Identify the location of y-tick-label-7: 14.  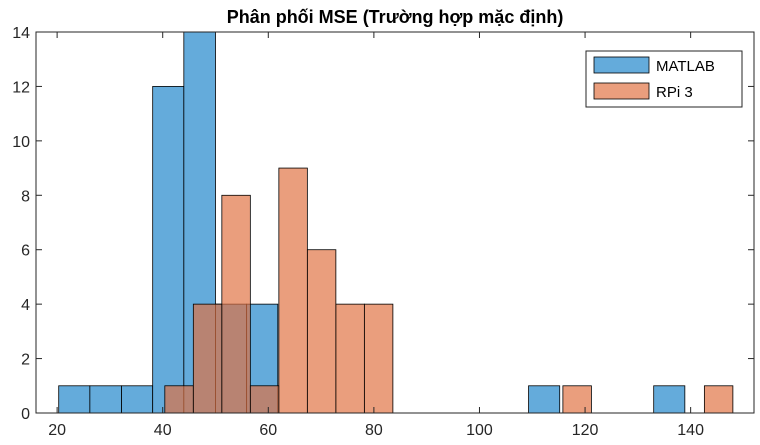
(21, 33).